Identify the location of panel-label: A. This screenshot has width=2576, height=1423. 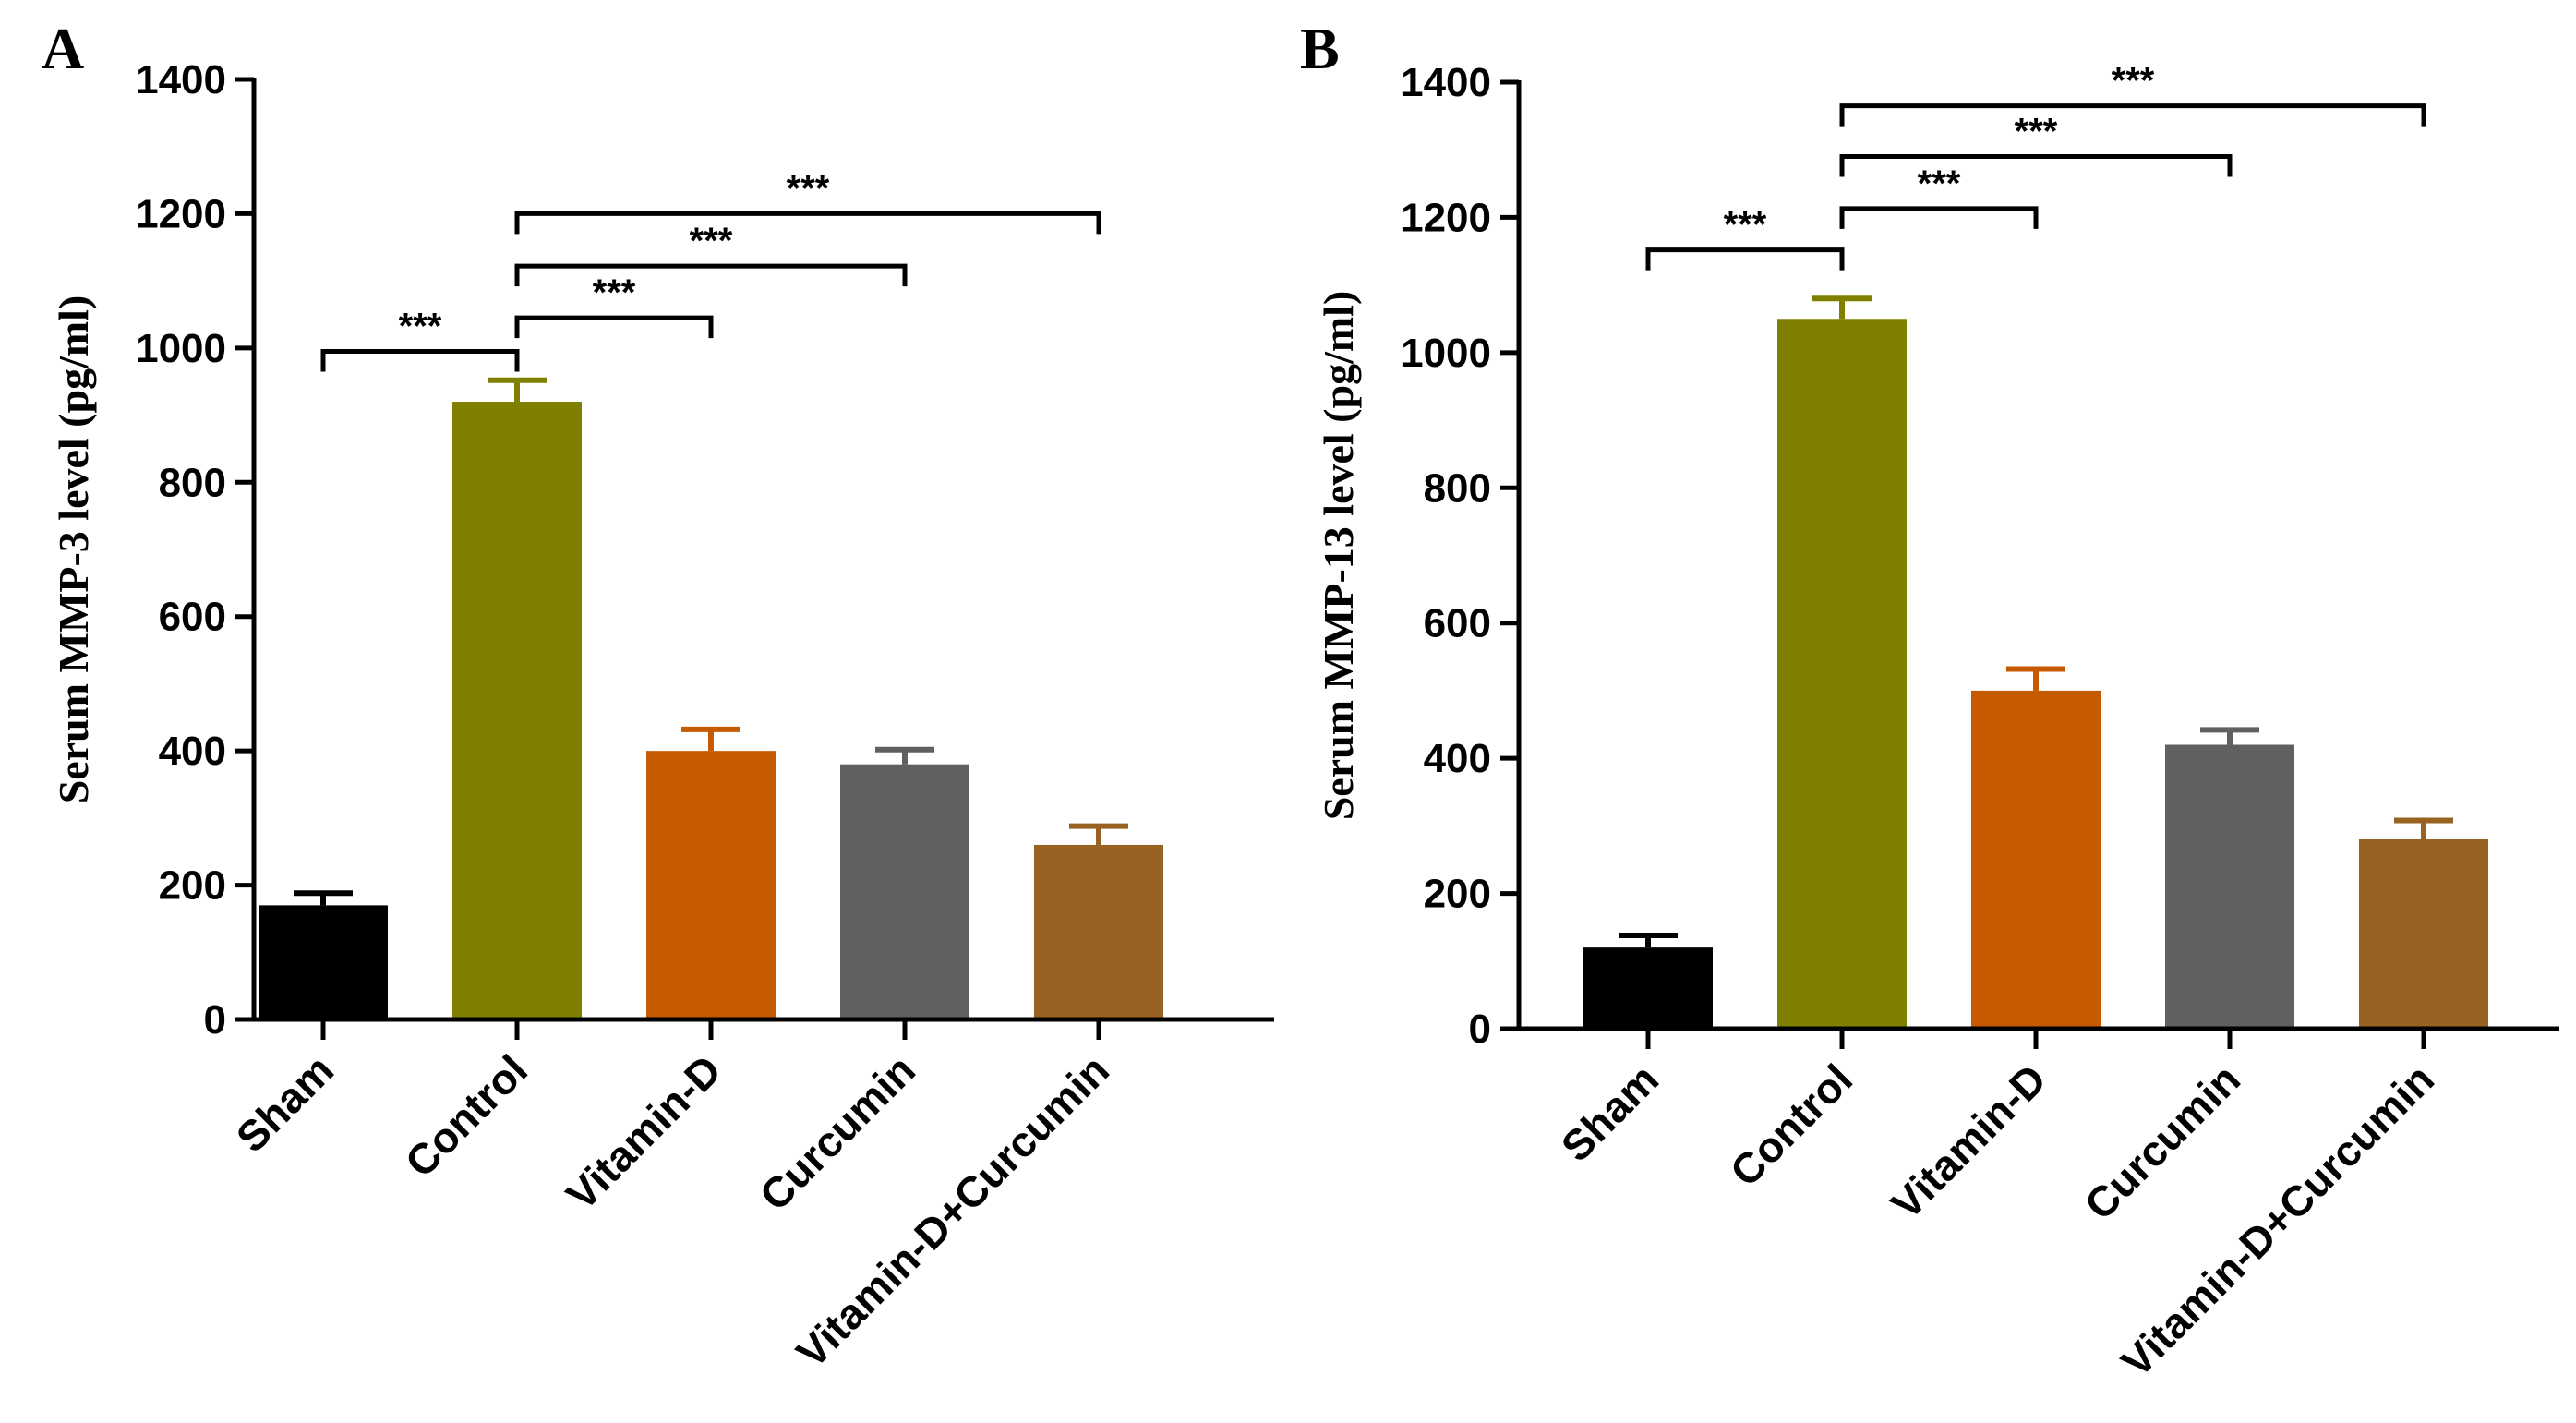
(63, 48).